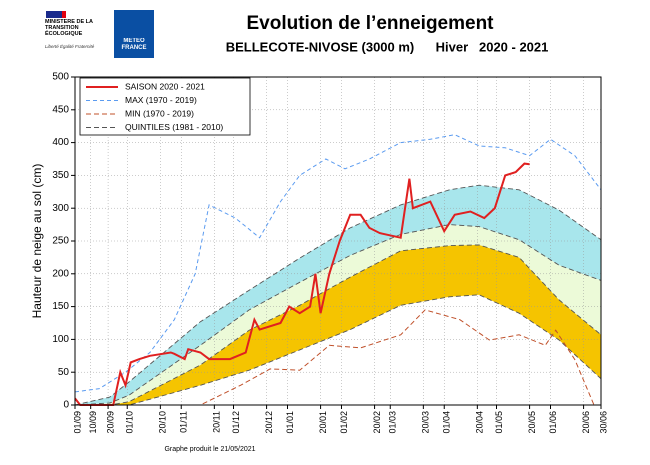 Image resolution: width=650 pixels, height=465 pixels. Describe the element at coordinates (553, 422) in the screenshot. I see `x-tick-label: 01/06` at that location.